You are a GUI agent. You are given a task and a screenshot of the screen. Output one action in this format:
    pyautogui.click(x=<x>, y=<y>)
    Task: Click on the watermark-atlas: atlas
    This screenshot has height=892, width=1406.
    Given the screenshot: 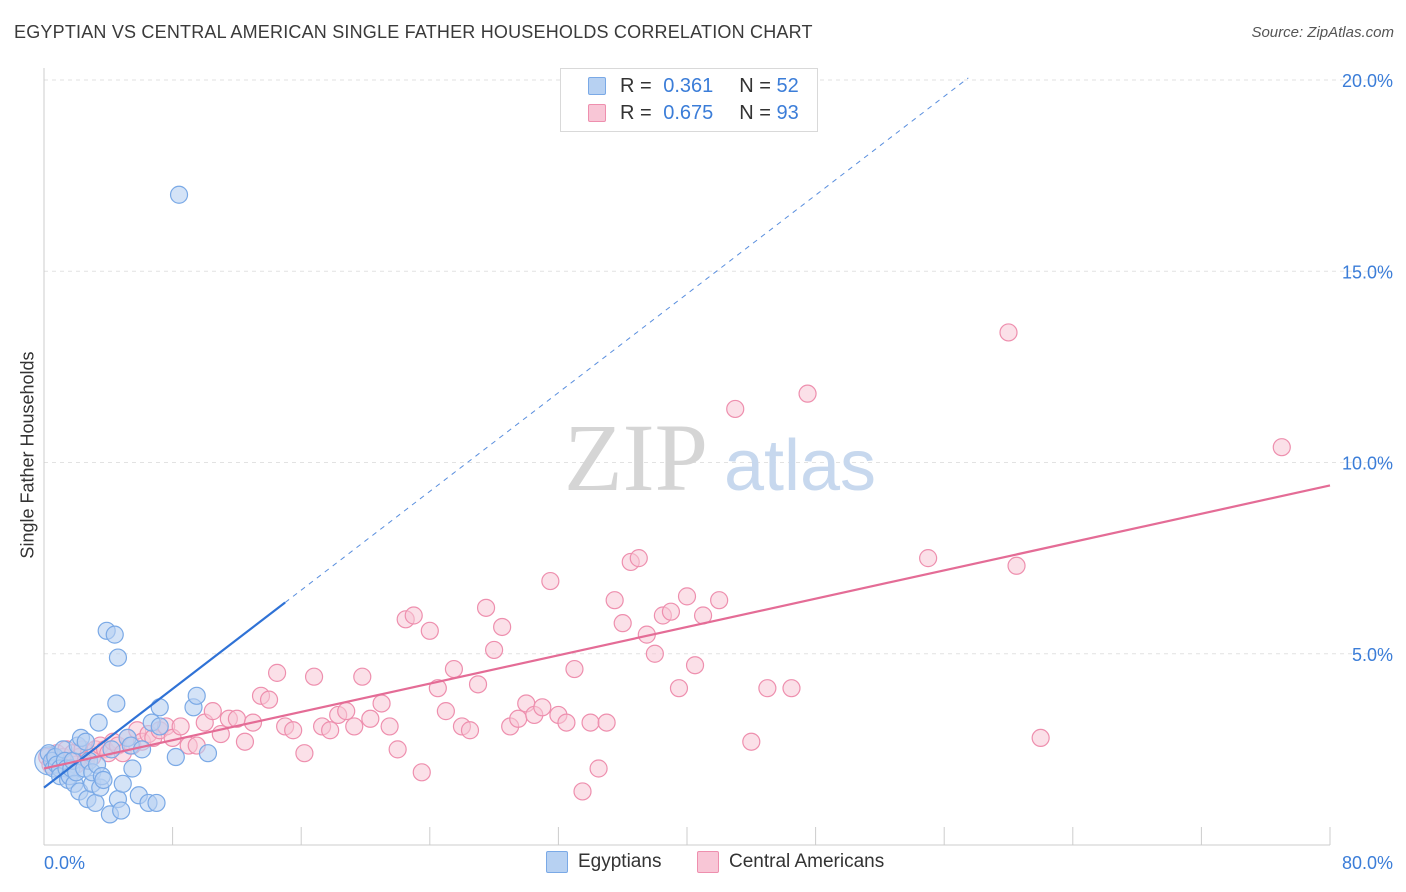 What is the action you would take?
    pyautogui.click(x=800, y=466)
    